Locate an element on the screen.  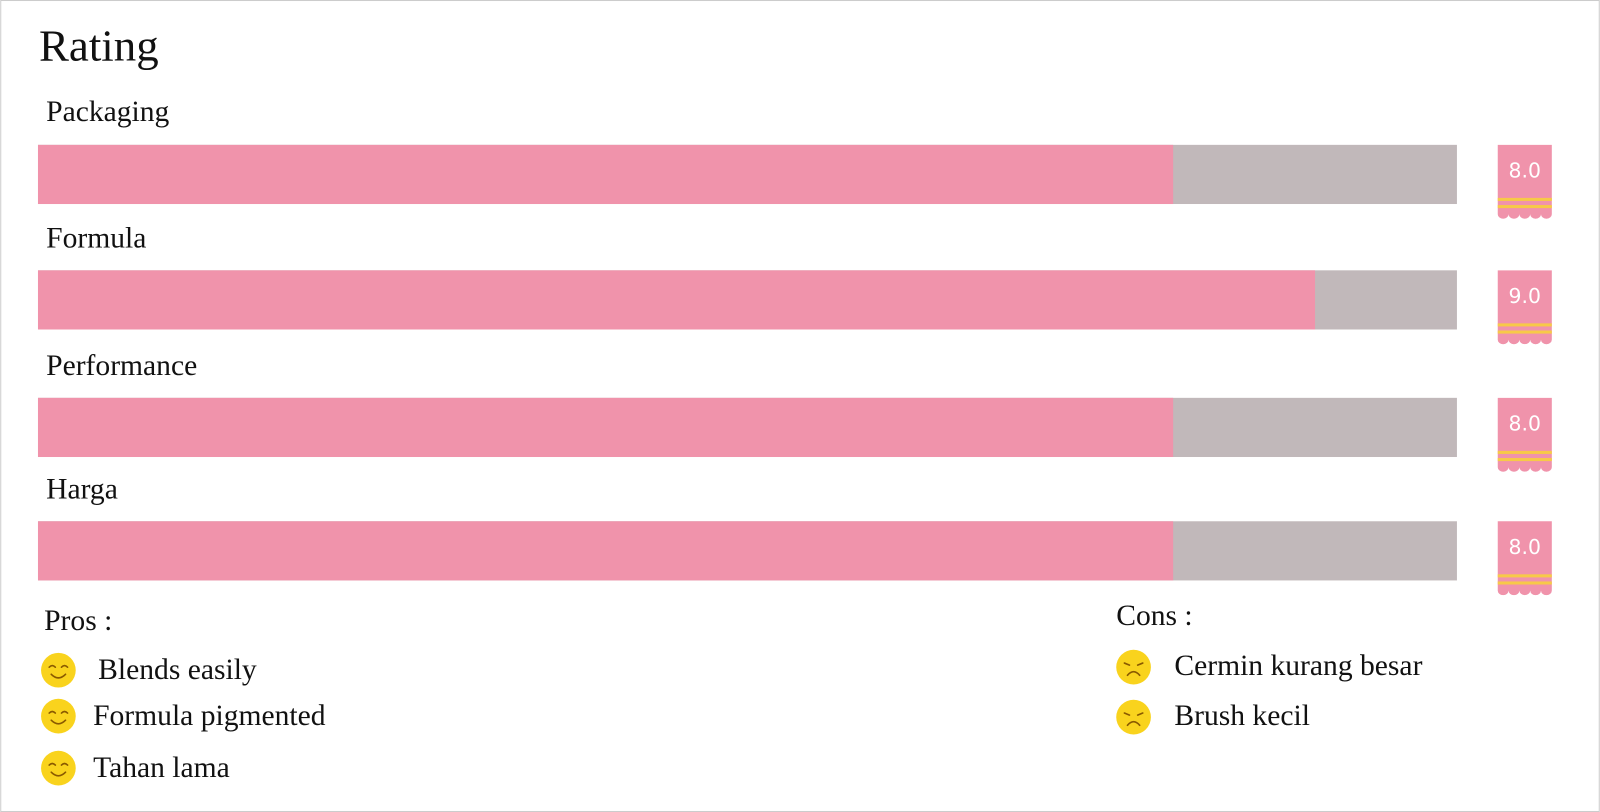
pro-item: Formula pigmented is located at coordinates (209, 716).